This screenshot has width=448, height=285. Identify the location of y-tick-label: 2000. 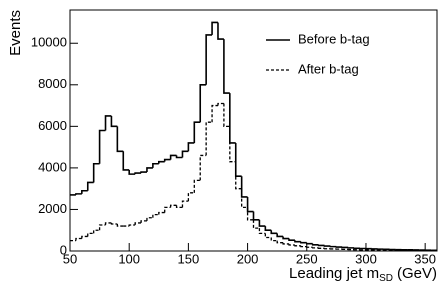
(52, 208).